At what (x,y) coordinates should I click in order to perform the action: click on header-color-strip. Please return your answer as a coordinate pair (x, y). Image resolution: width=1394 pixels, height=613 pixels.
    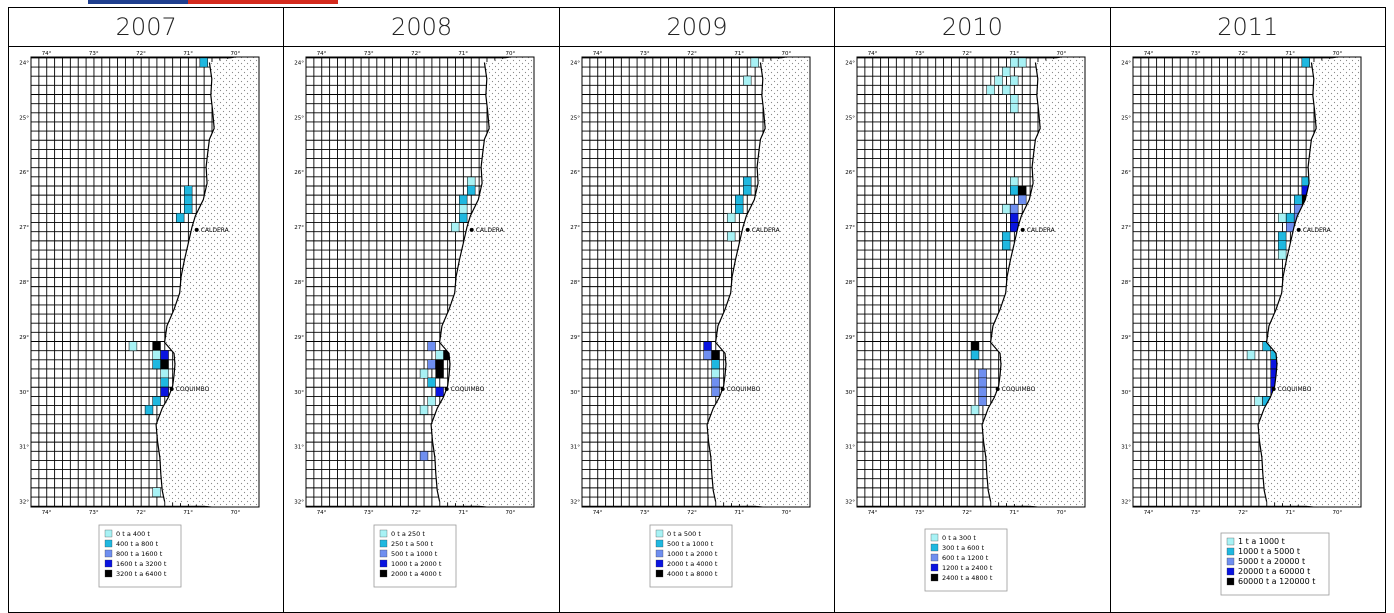
    Looking at the image, I should click on (213, 2).